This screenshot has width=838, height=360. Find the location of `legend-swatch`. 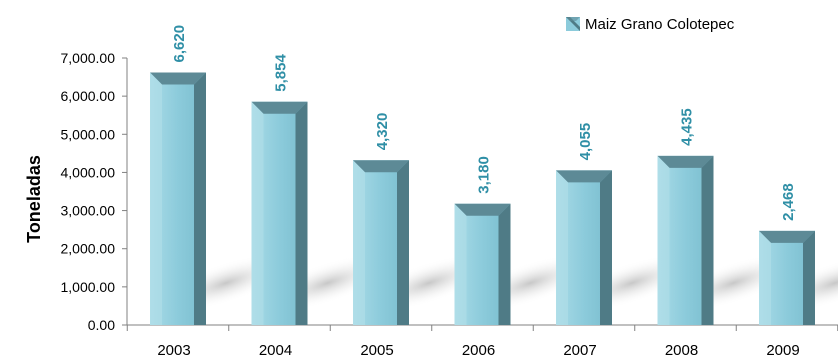

legend-swatch is located at coordinates (573, 24).